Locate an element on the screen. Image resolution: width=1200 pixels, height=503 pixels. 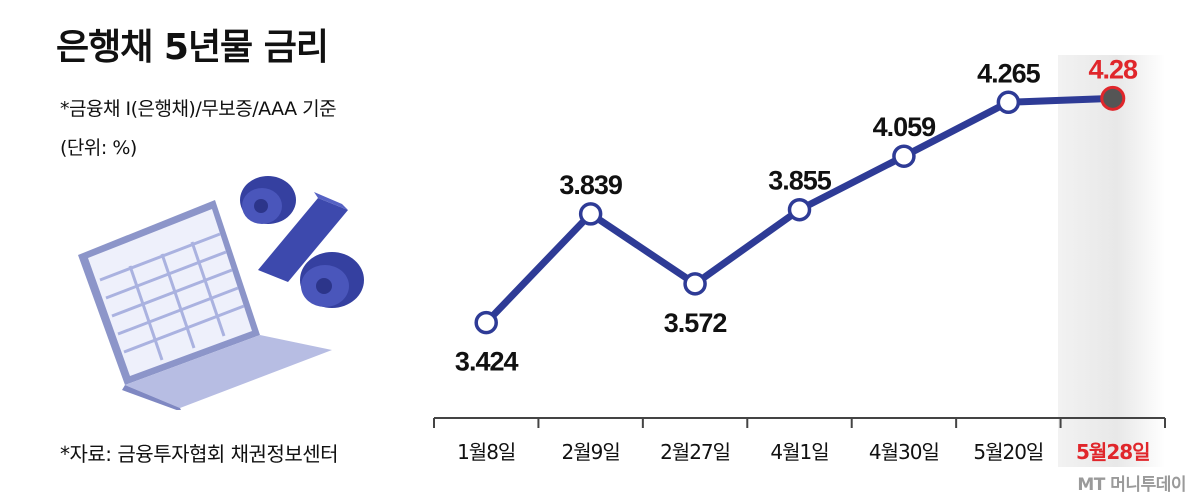
x-tick-label: 5월20일 is located at coordinates (1008, 452).